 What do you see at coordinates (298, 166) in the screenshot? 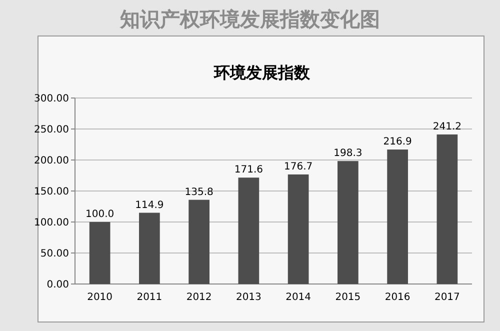
I see `data-label: 176.7` at bounding box center [298, 166].